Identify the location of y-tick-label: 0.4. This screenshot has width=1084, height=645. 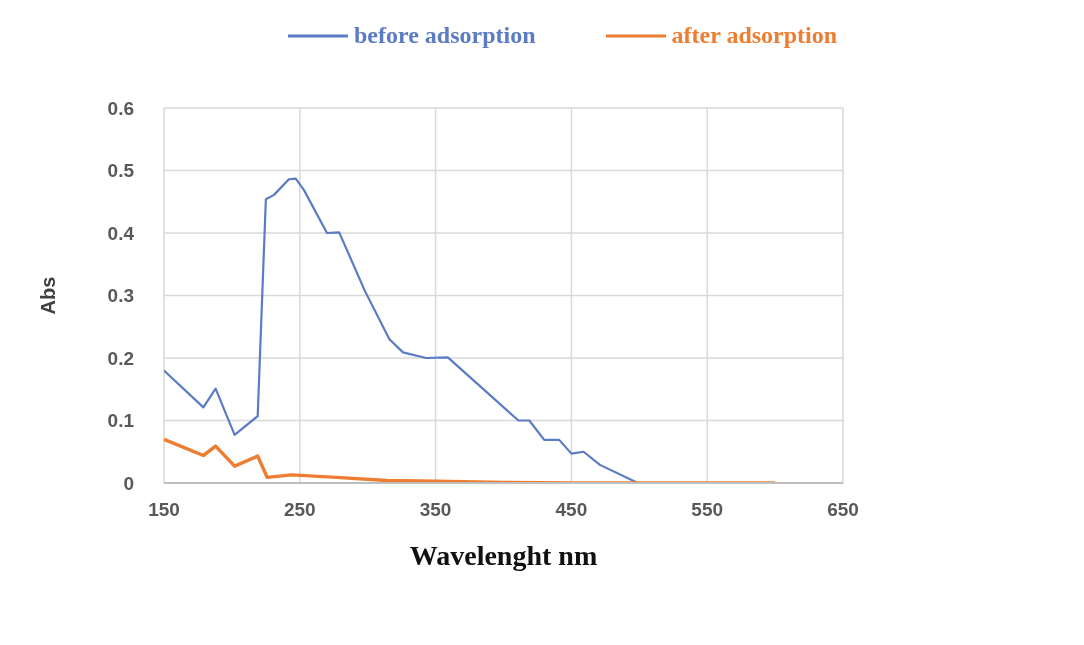
(121, 233).